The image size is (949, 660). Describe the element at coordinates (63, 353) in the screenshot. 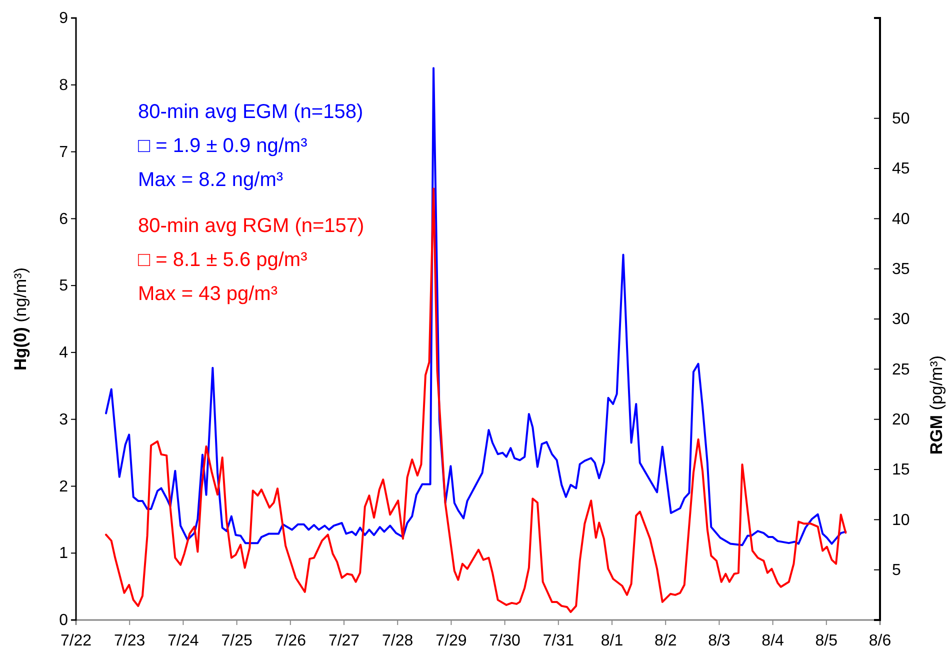

I see `y-tick-label: 4` at that location.